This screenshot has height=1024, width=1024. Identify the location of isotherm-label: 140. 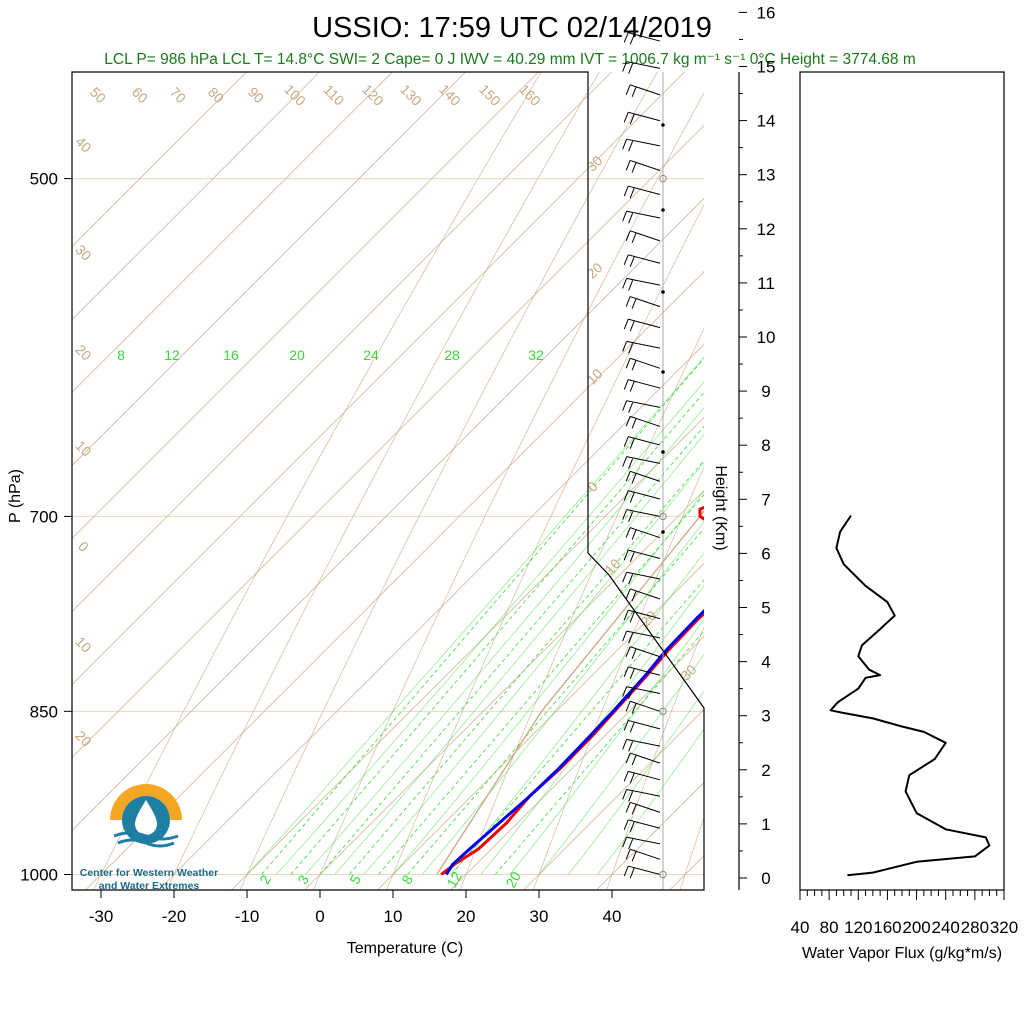
(450, 95).